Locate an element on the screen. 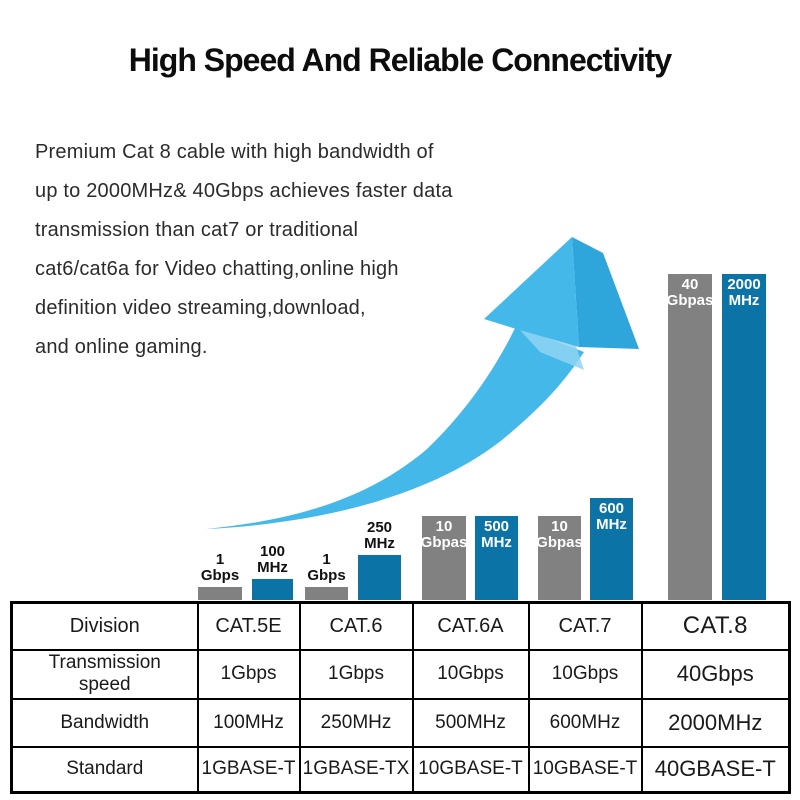 This screenshot has height=800, width=800. table-cell: 40GBASE-T is located at coordinates (715, 769).